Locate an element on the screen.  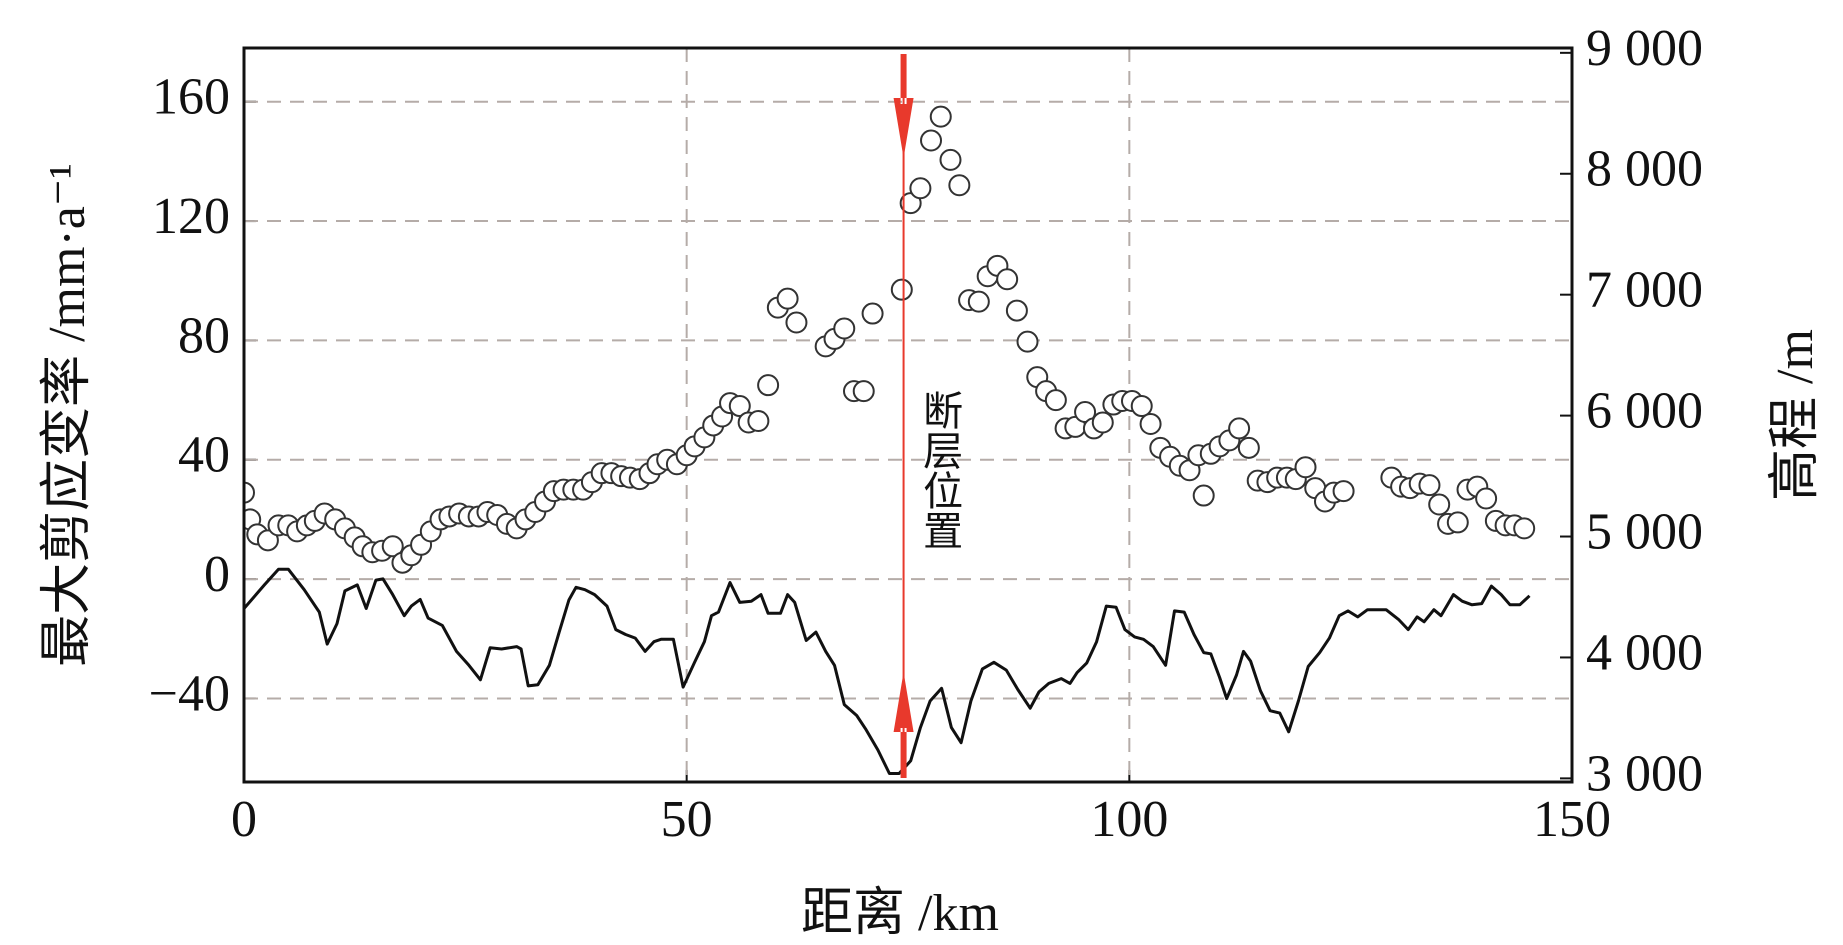
y-axis-label: 最大剪应变率 /mm·a⁻¹ is located at coordinates (67, 415).